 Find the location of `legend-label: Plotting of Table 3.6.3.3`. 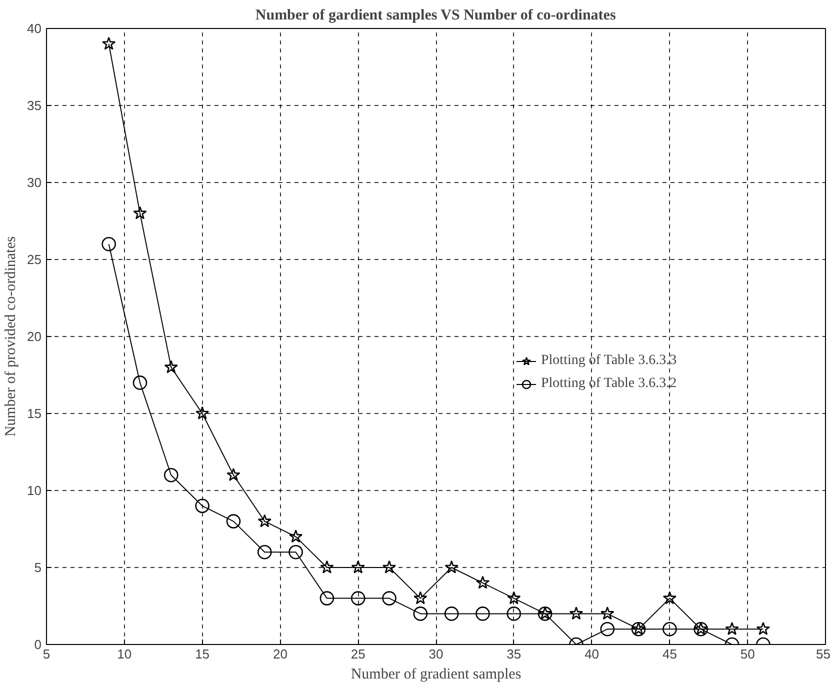

legend-label: Plotting of Table 3.6.3.3 is located at coordinates (609, 361).